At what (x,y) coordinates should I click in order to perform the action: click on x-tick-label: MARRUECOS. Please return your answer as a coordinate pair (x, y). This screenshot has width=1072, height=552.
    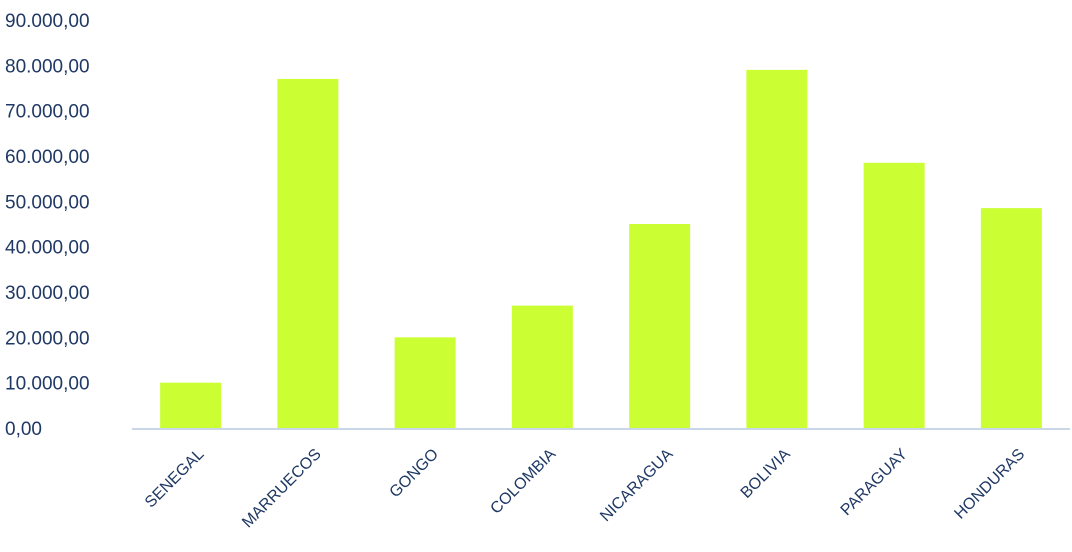
    Looking at the image, I should click on (282, 489).